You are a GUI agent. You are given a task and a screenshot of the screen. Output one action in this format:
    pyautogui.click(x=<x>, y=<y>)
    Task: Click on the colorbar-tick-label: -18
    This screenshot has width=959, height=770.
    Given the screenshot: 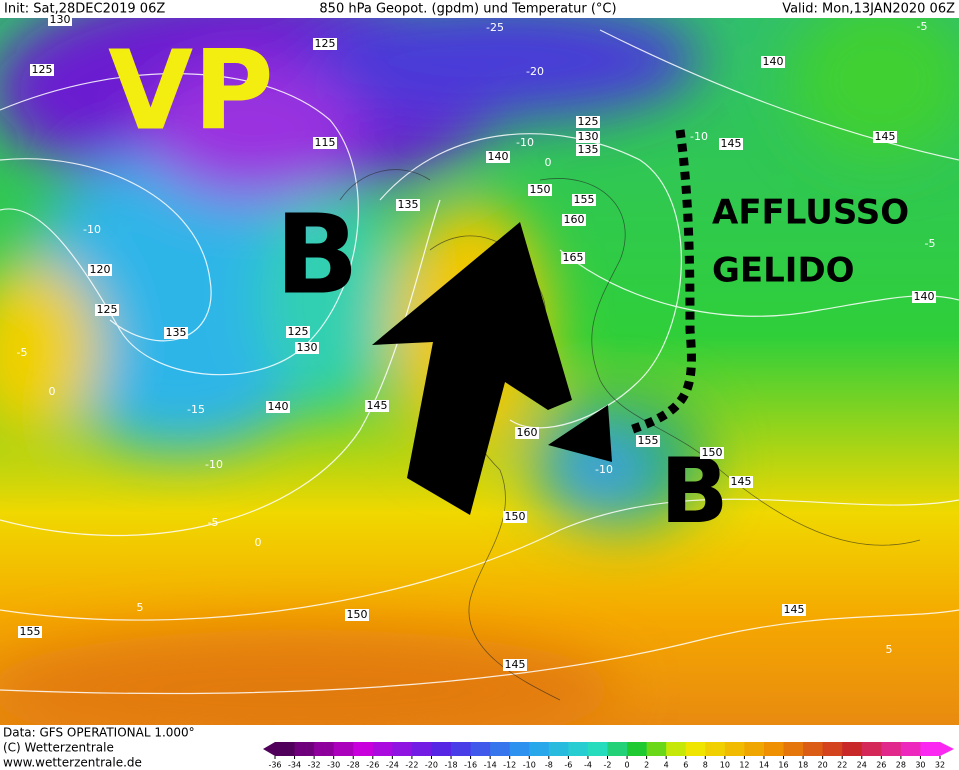 What is the action you would take?
    pyautogui.click(x=450, y=765)
    